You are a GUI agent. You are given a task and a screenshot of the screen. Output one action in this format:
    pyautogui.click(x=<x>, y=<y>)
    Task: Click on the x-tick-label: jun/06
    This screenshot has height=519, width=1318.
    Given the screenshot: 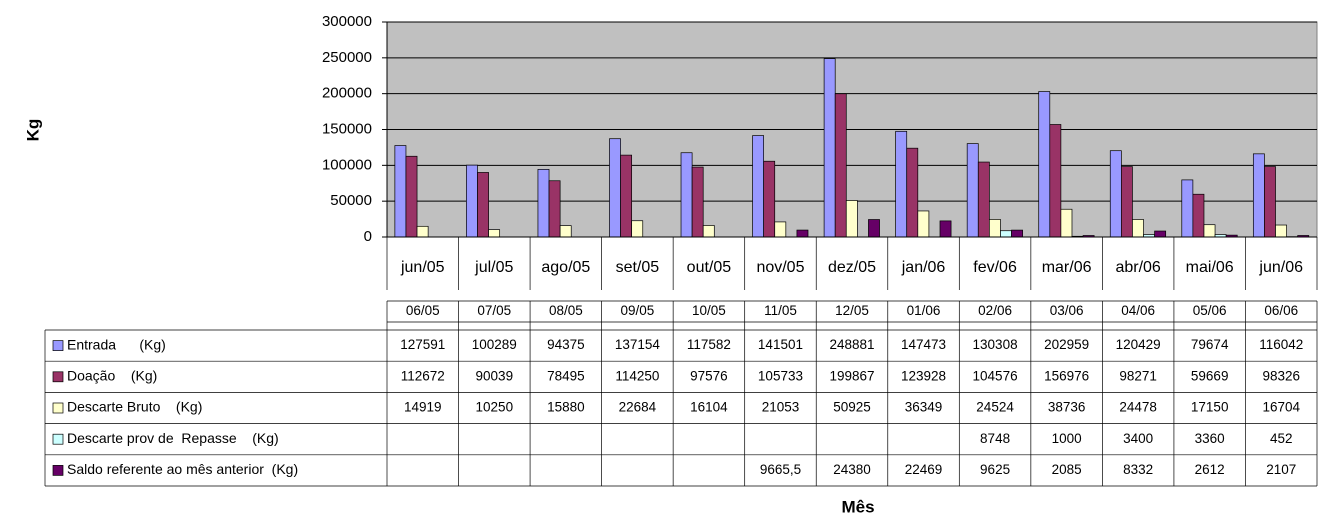 What is the action you would take?
    pyautogui.click(x=1280, y=267)
    